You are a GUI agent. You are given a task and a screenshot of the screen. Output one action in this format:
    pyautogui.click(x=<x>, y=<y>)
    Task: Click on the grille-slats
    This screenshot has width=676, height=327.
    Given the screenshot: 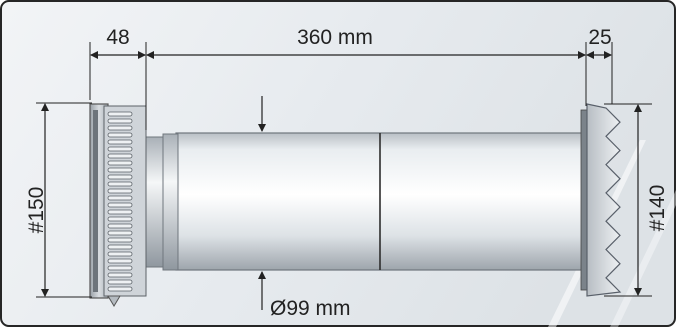 What is the action you would take?
    pyautogui.click(x=120, y=201)
    